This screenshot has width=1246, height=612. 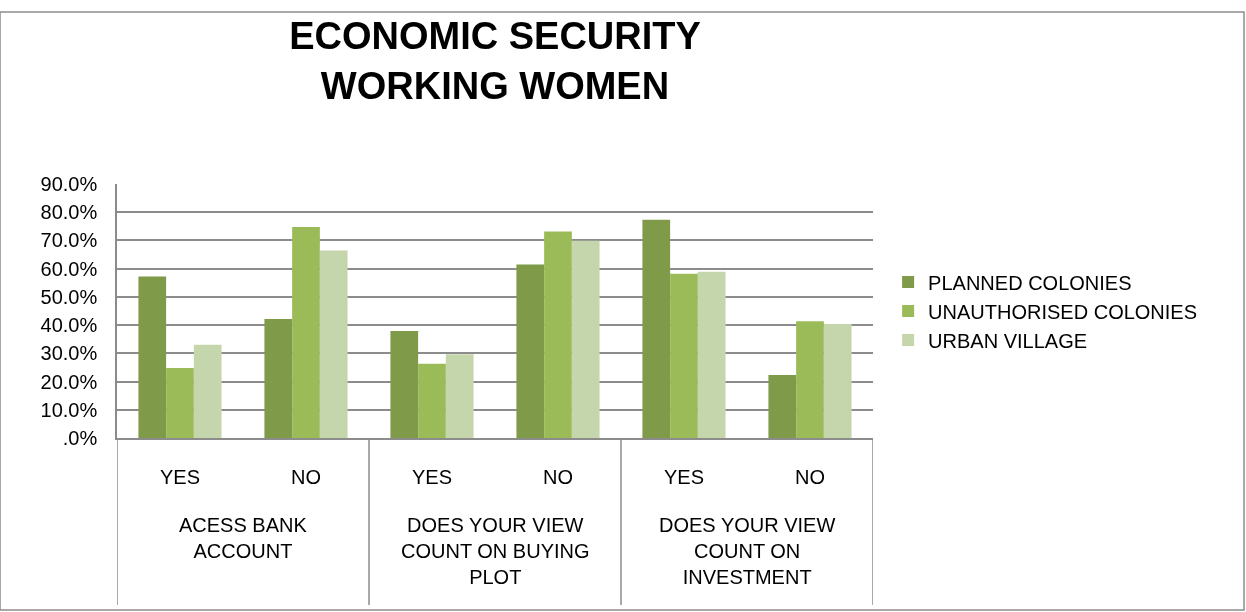 I want to click on y-tick-label: 20.0%, so click(x=69, y=381).